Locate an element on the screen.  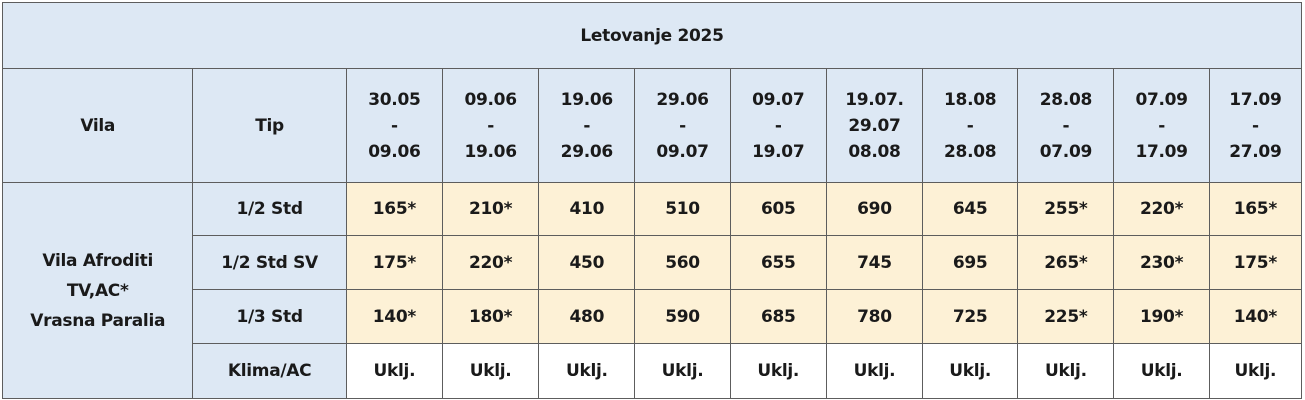
price-cell: 190* is located at coordinates (1161, 316).